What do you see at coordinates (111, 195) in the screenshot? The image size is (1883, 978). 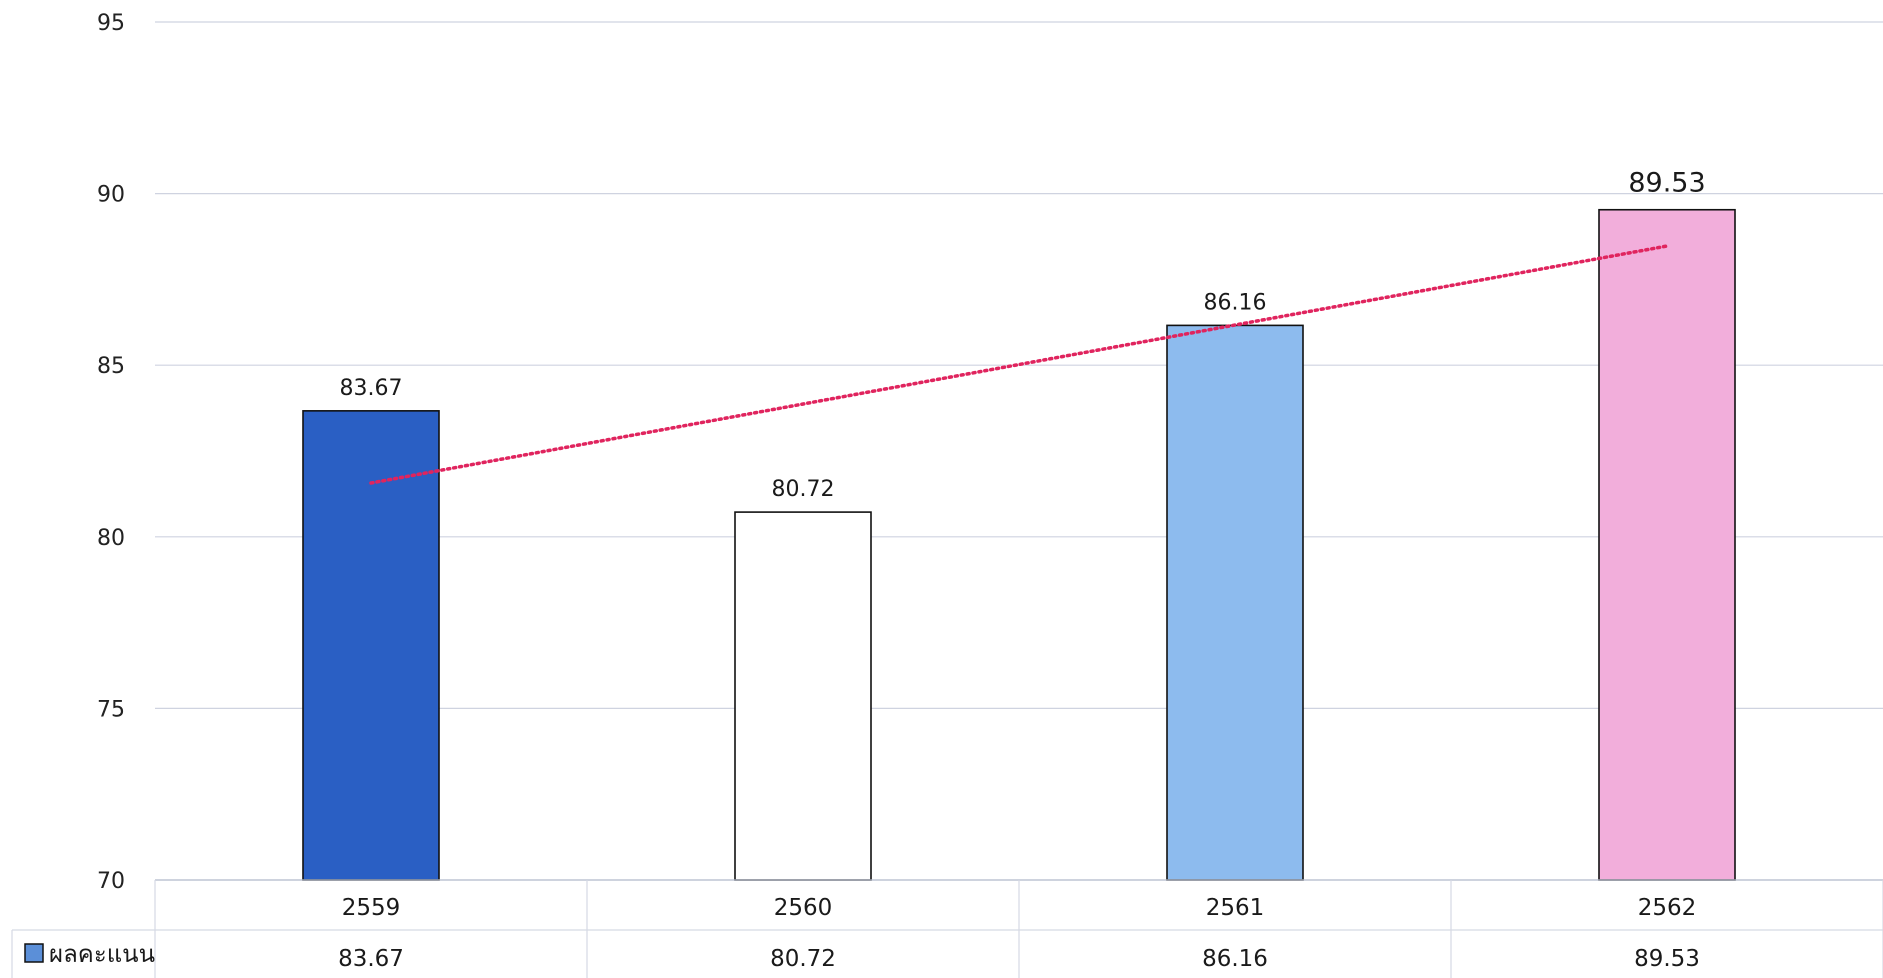 I see `y-tick-label: 90` at bounding box center [111, 195].